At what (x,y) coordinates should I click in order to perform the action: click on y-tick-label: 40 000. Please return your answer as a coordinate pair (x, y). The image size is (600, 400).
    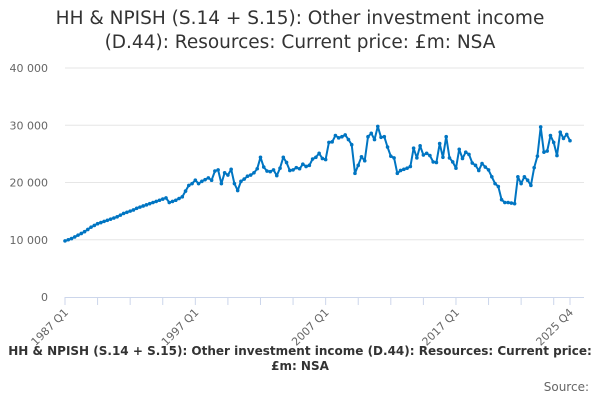
    Looking at the image, I should click on (29, 68).